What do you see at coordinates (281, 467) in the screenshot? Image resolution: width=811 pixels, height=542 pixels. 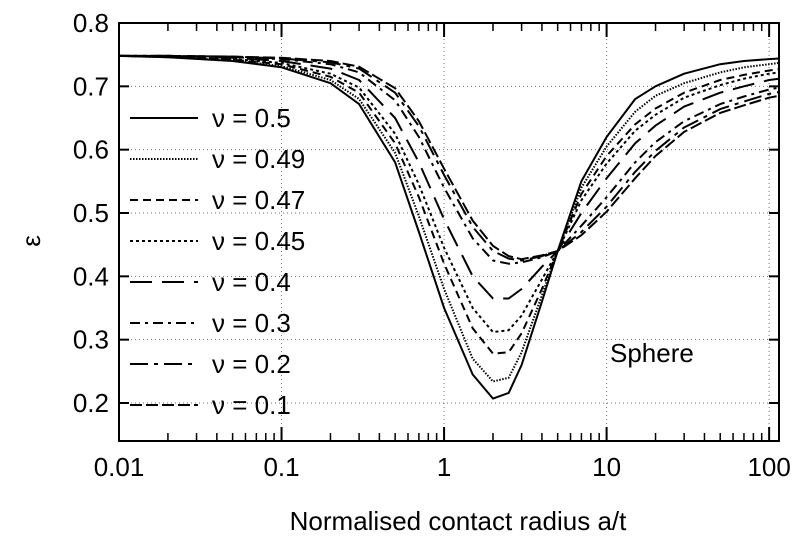 I see `x-tick-label: 0.1` at bounding box center [281, 467].